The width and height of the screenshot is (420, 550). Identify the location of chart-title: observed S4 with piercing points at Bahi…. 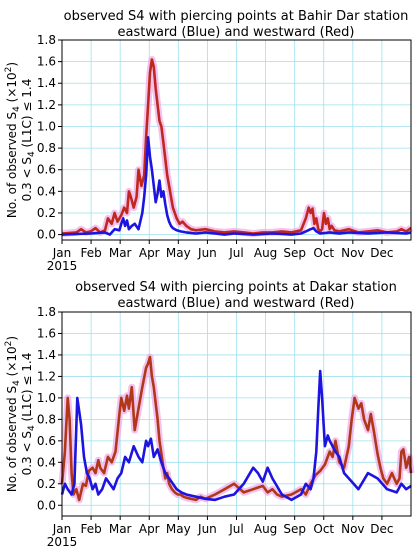
(236, 16).